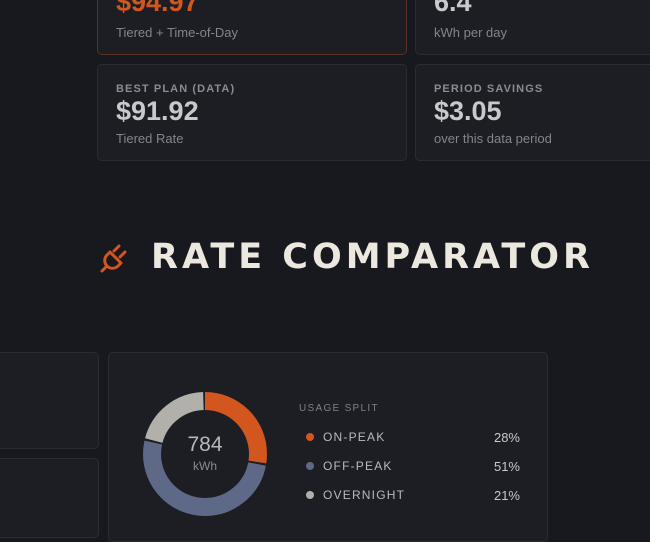 The image size is (650, 542). What do you see at coordinates (49, 400) in the screenshot?
I see `side-card-top` at bounding box center [49, 400].